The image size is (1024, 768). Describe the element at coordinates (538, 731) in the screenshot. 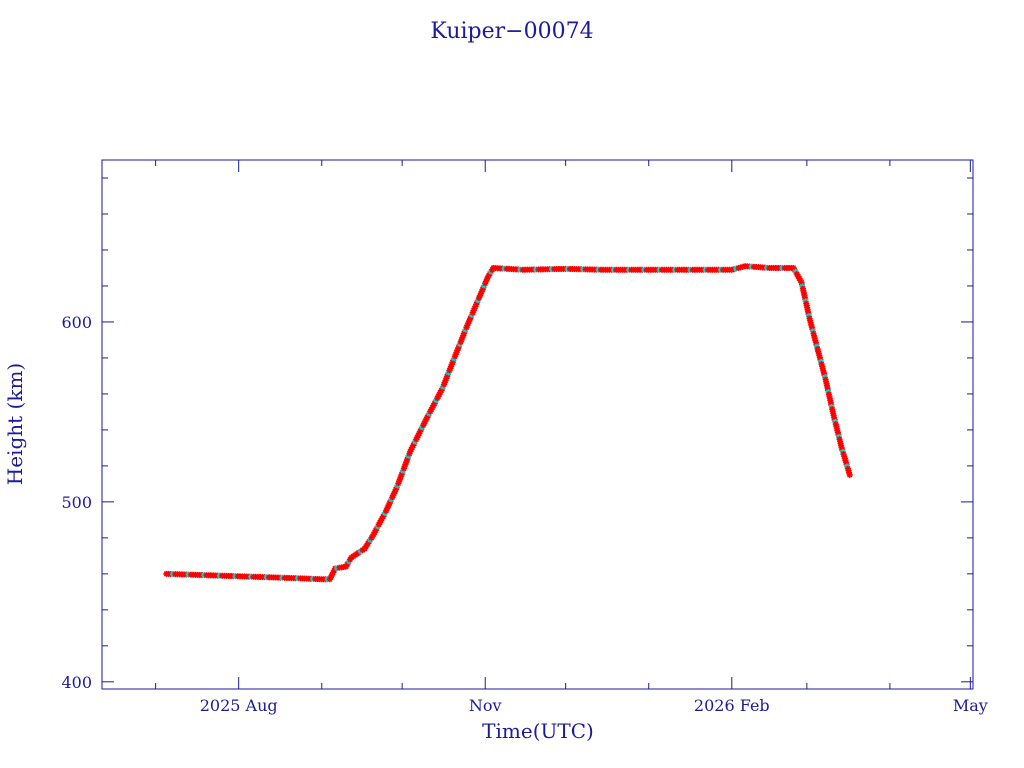

I see `x-axis-label: Time(UTC)` at that location.